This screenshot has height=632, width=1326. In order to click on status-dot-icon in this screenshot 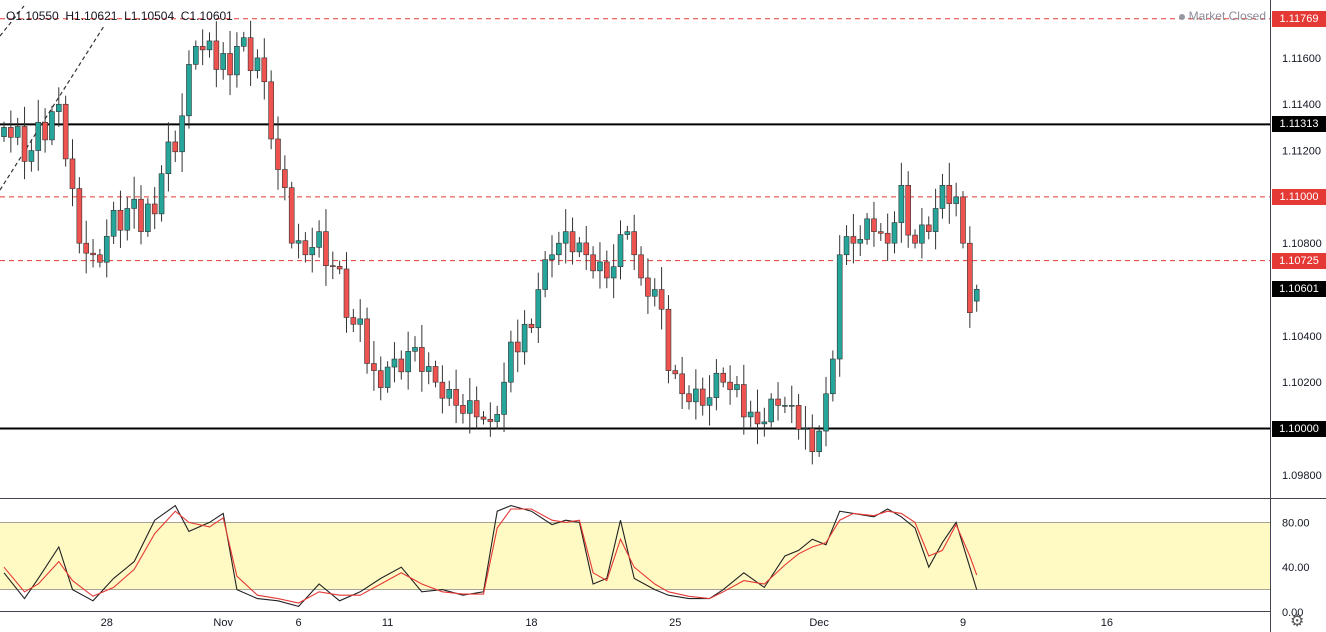, I will do `click(1181, 16)`.